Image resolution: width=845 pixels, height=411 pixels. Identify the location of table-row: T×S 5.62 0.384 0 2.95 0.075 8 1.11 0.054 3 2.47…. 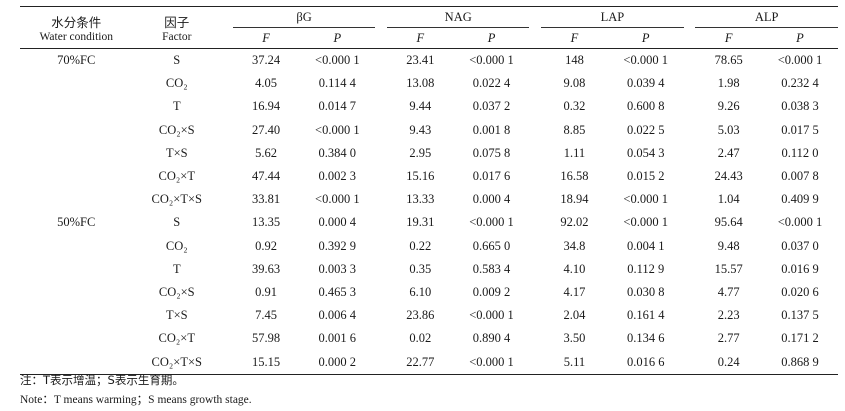
(429, 153).